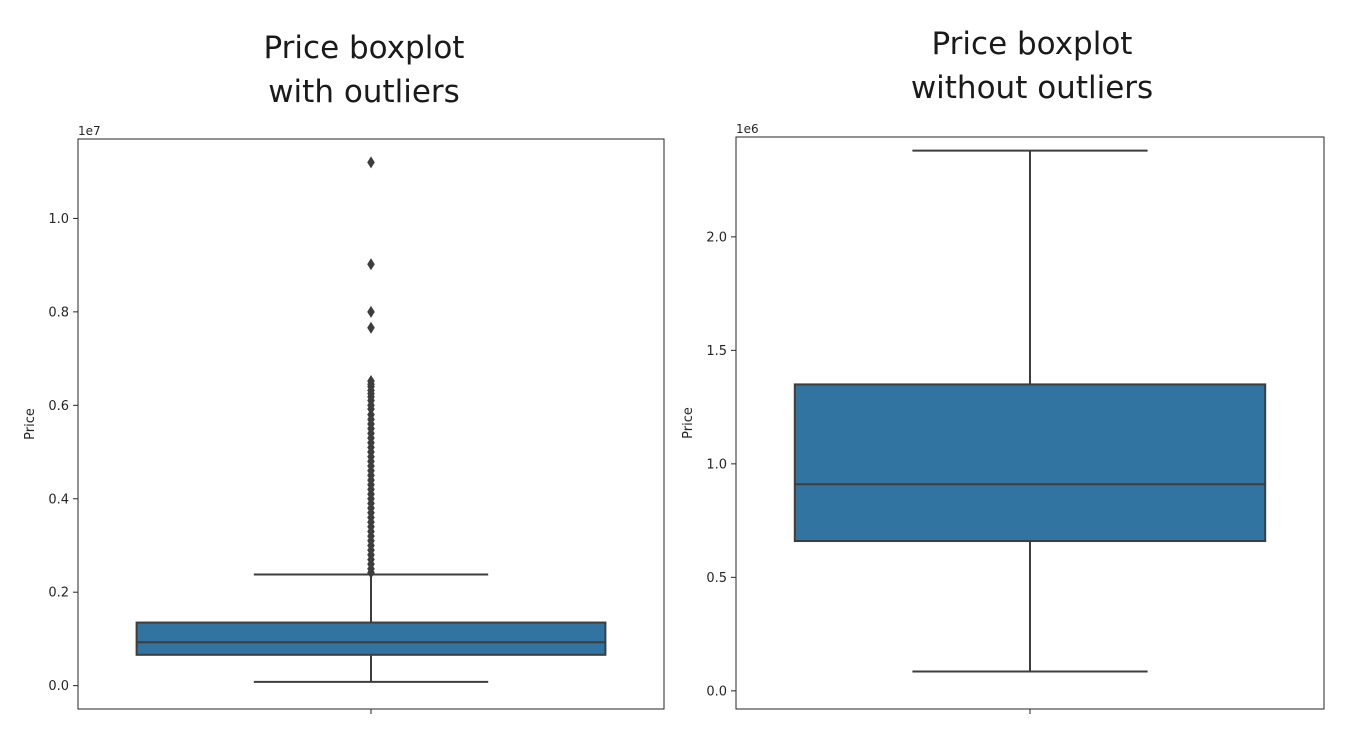 Image resolution: width=1371 pixels, height=731 pixels. I want to click on y-tick-label: 1.5, so click(716, 351).